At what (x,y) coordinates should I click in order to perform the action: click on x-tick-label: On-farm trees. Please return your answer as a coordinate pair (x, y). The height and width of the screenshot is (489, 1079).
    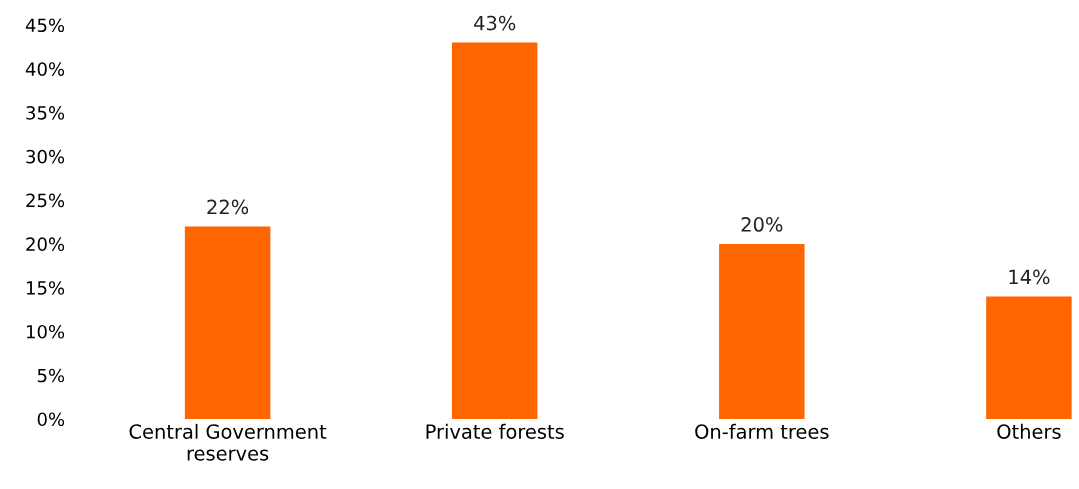
    Looking at the image, I should click on (762, 431).